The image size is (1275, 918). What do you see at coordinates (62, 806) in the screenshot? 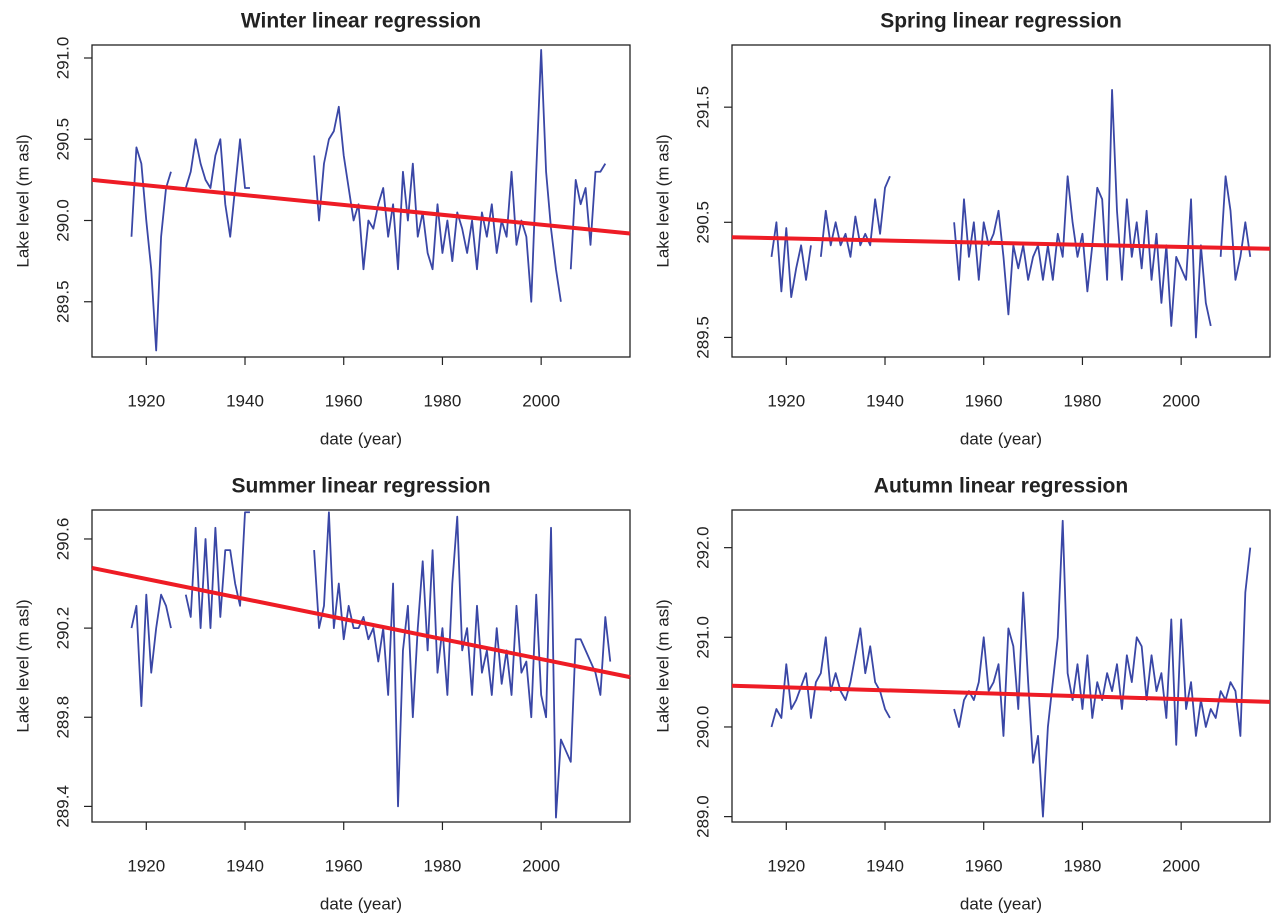
I see `y-tick-label: 289.4` at bounding box center [62, 806].